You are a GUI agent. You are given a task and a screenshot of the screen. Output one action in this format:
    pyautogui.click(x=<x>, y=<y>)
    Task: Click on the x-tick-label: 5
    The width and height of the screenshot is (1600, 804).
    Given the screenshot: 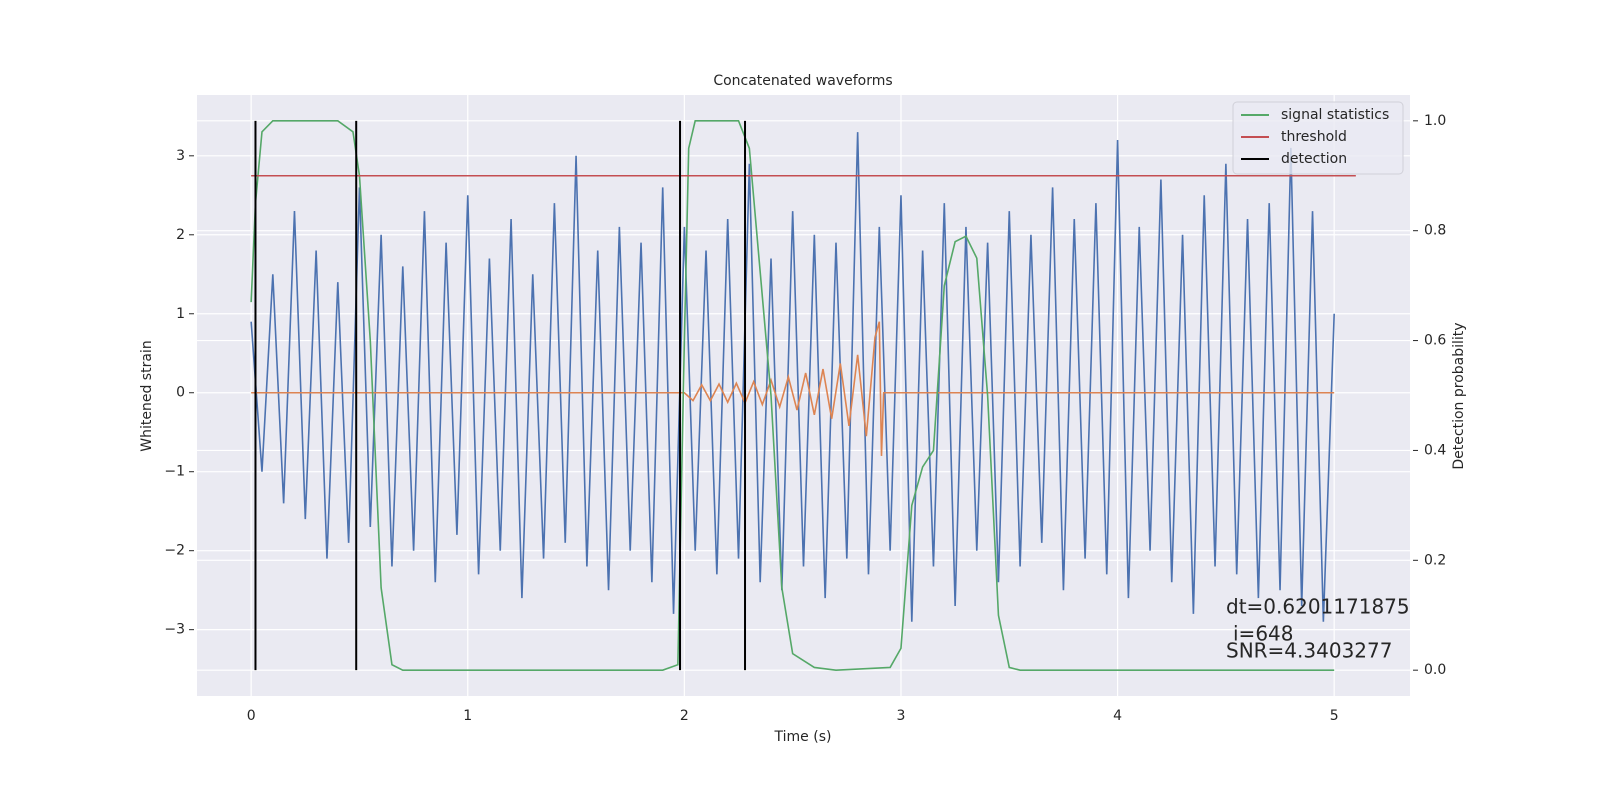 What is the action you would take?
    pyautogui.click(x=1334, y=716)
    